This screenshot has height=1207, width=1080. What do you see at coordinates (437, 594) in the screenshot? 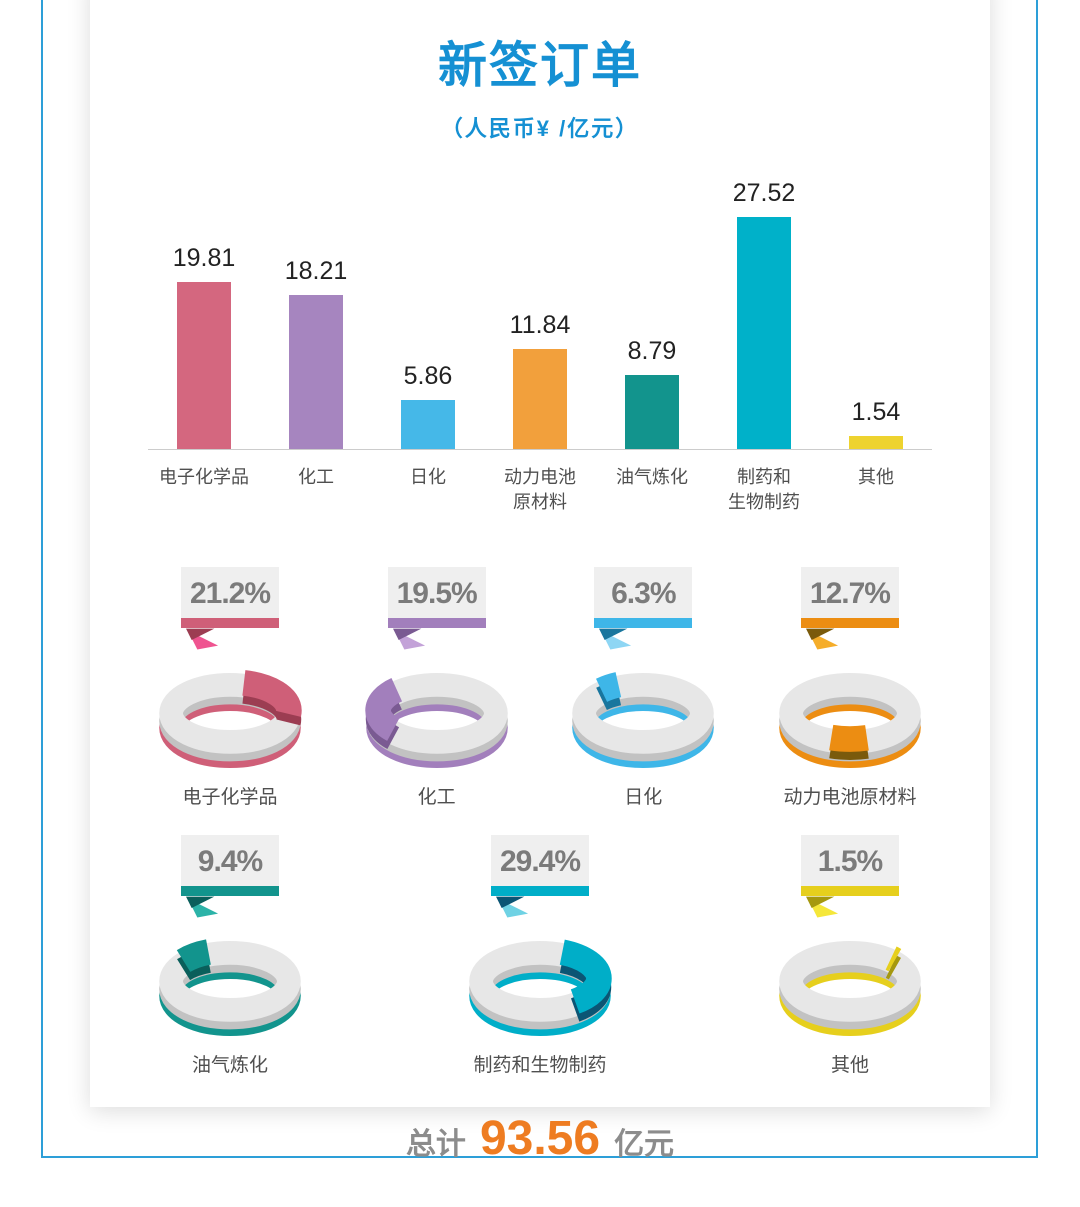
I see `percent-label: 19.5%` at bounding box center [437, 594].